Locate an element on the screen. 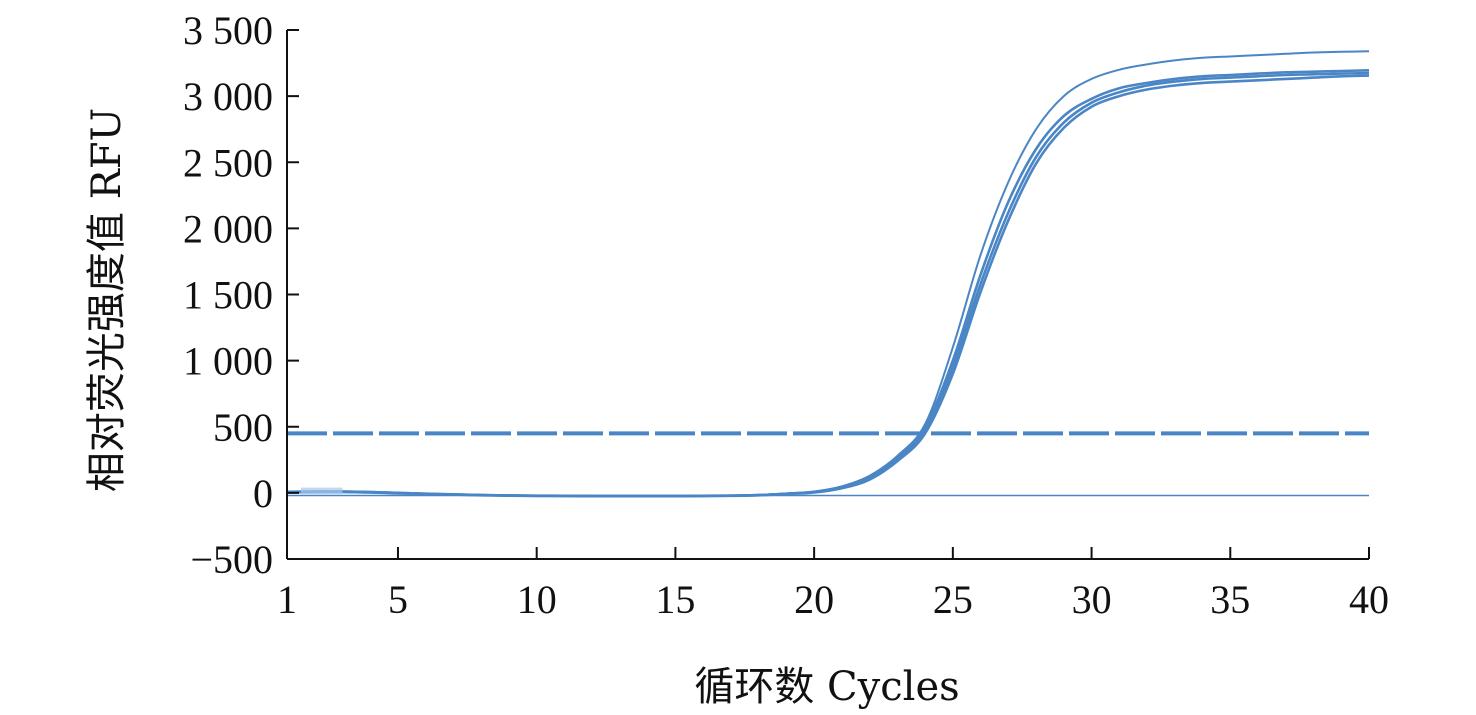 Image resolution: width=1476 pixels, height=715 pixels. x-tick-label: 35 is located at coordinates (1230, 599).